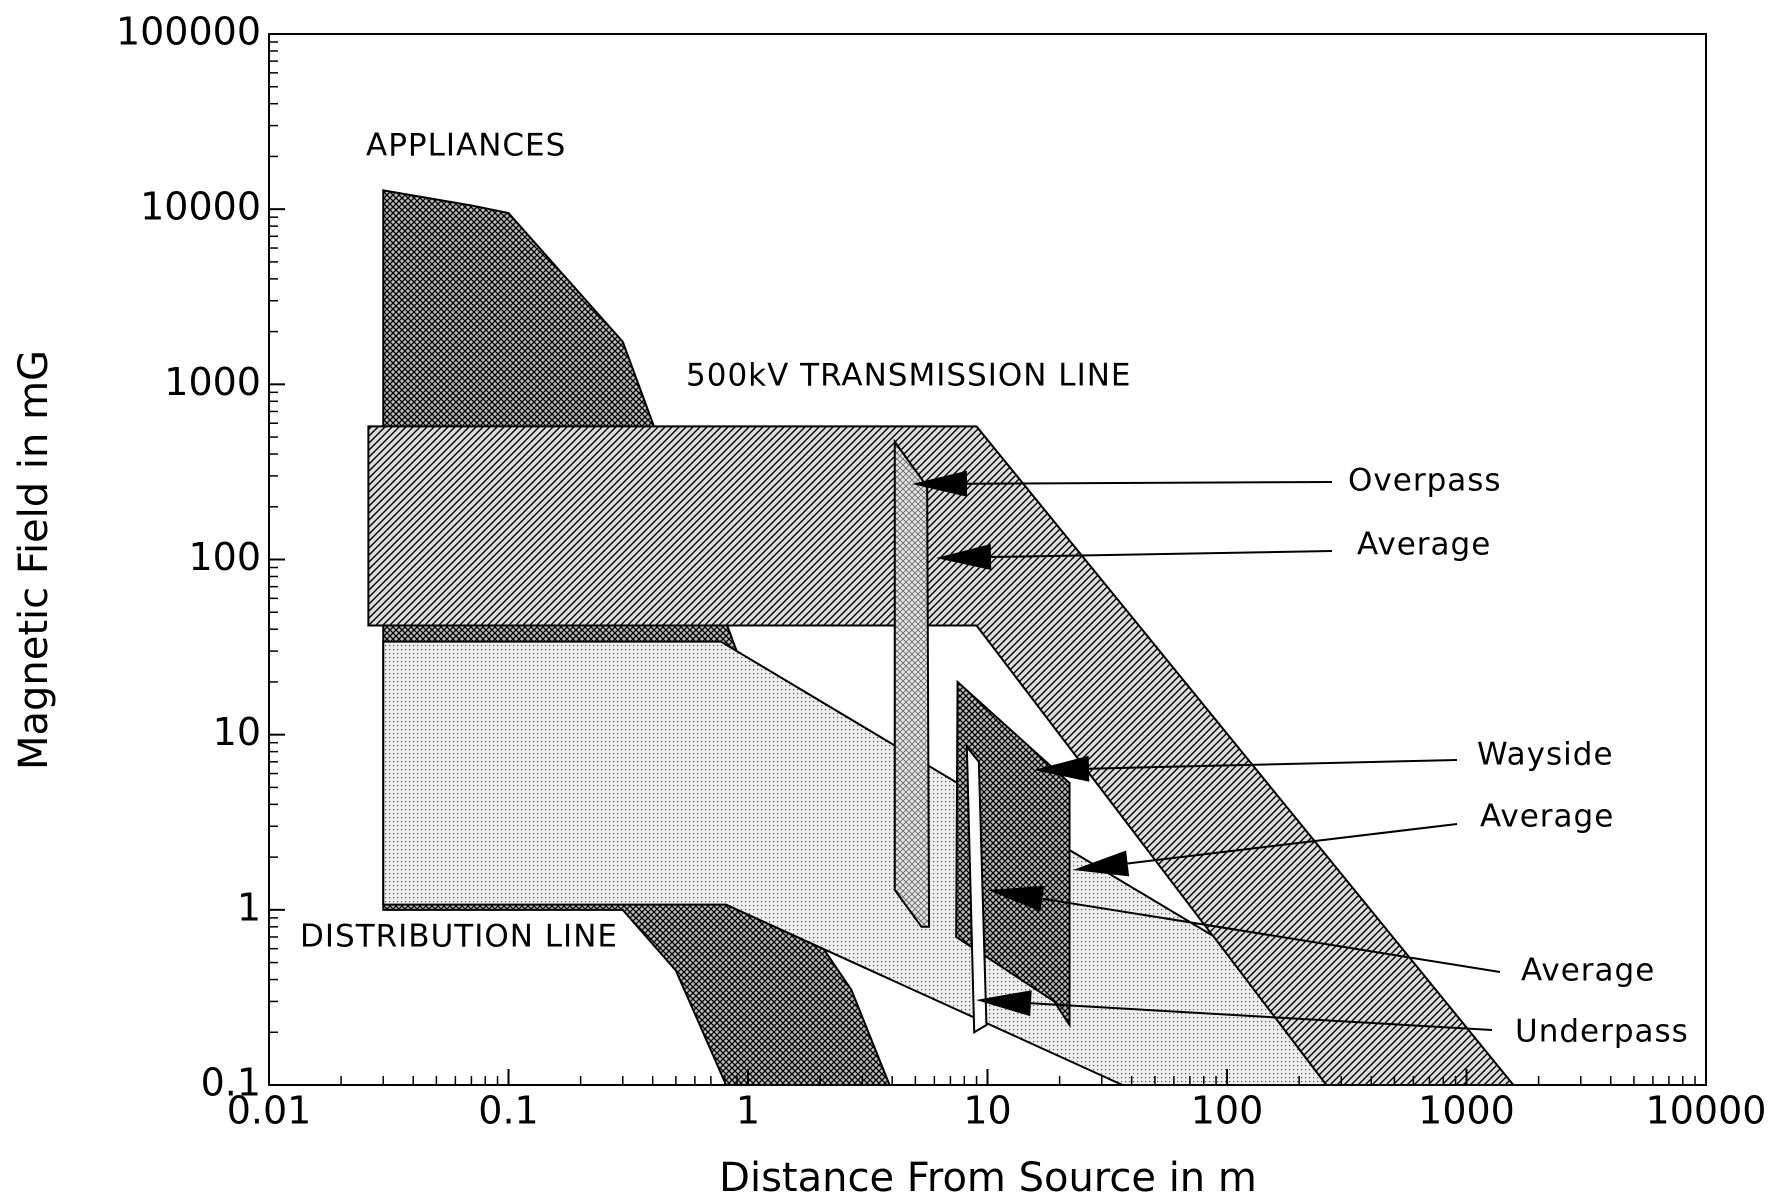  Describe the element at coordinates (231, 1083) in the screenshot. I see `y-tick-label: 0.1` at that location.